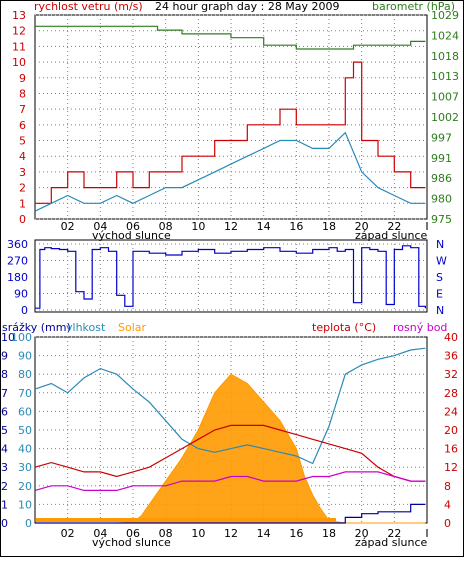 The width and height of the screenshot is (464, 566). I want to click on pressure-tick-label: 997, so click(441, 137).